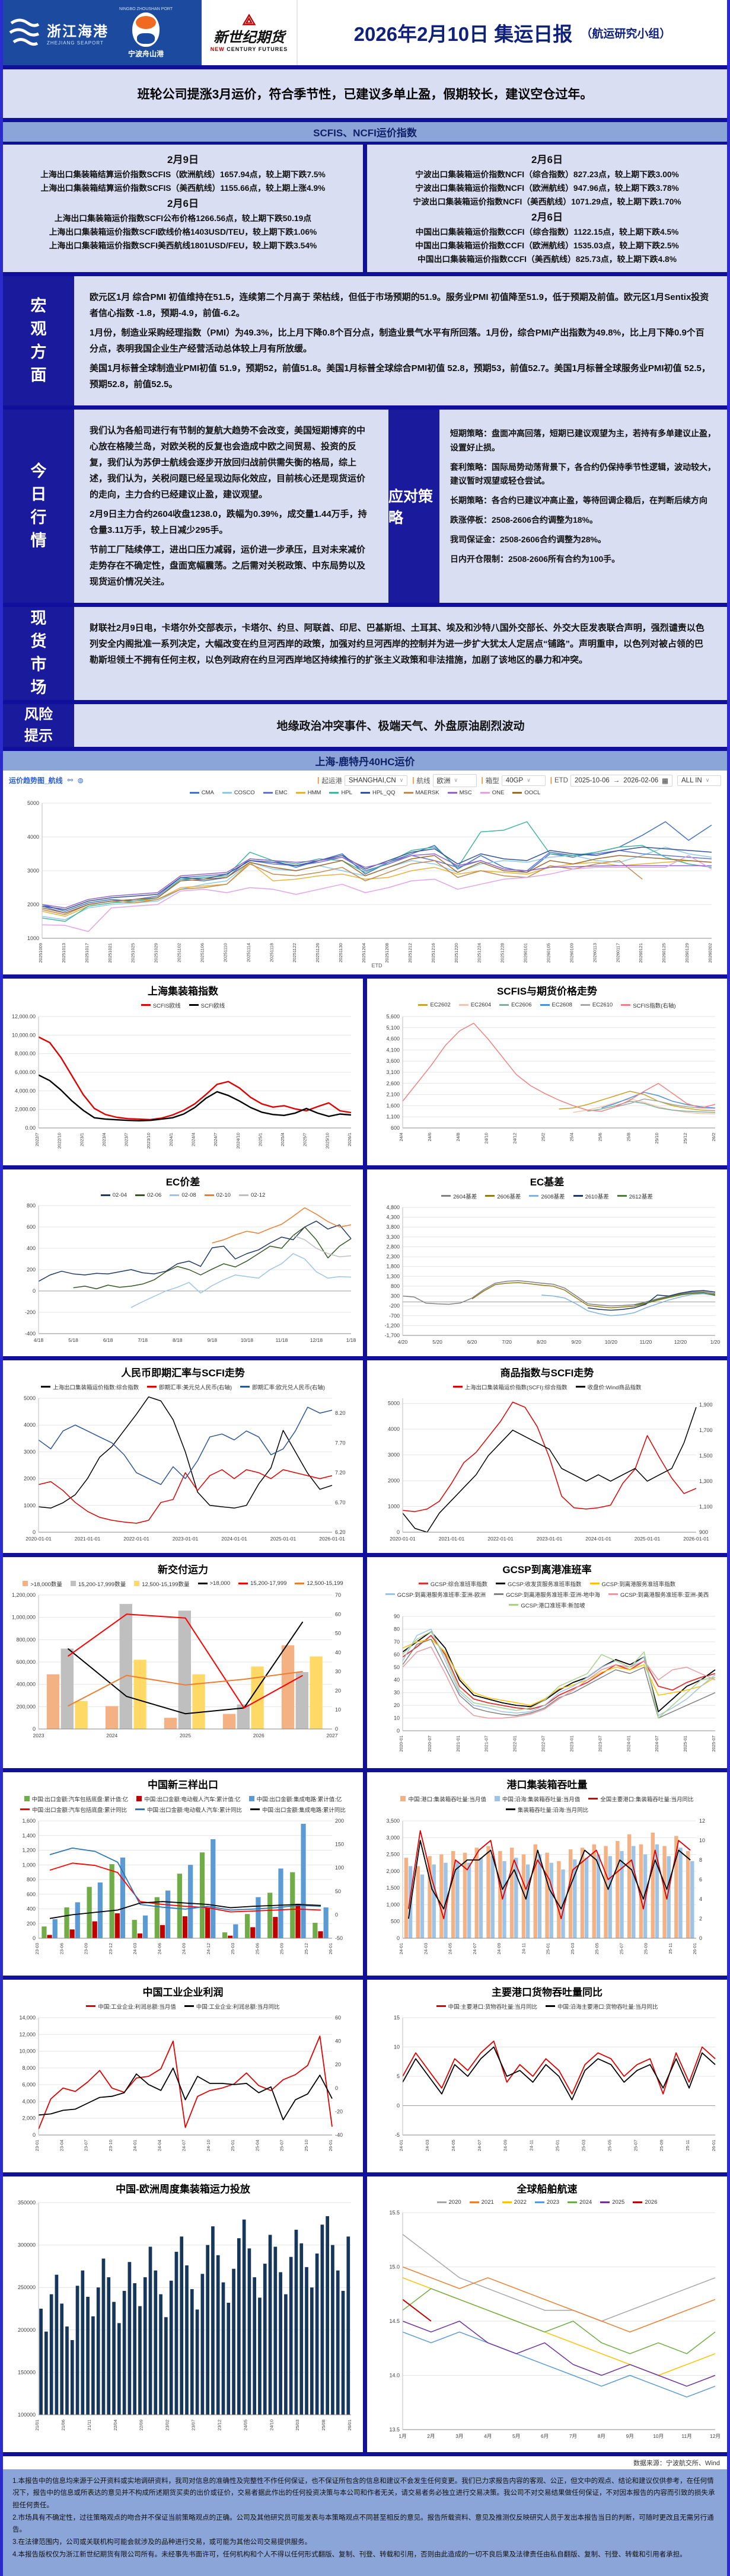 This screenshot has width=730, height=2576. I want to click on ningbo-zhoushan-port-logo: NINGBO ZHOUSHAN PORT 宁波舟山港, so click(146, 33).